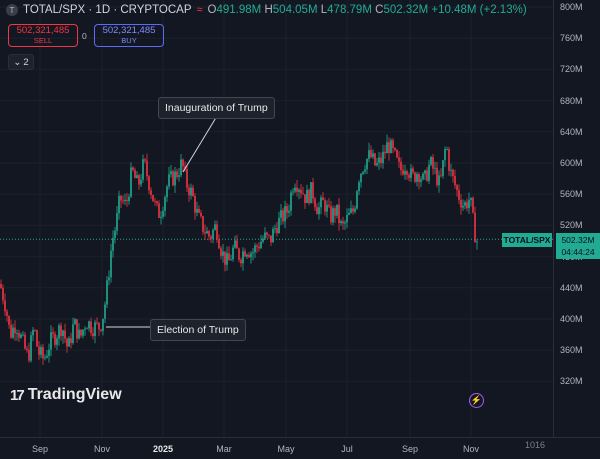 Image resolution: width=600 pixels, height=459 pixels. What do you see at coordinates (224, 449) in the screenshot?
I see `time-tick: Mar` at bounding box center [224, 449].